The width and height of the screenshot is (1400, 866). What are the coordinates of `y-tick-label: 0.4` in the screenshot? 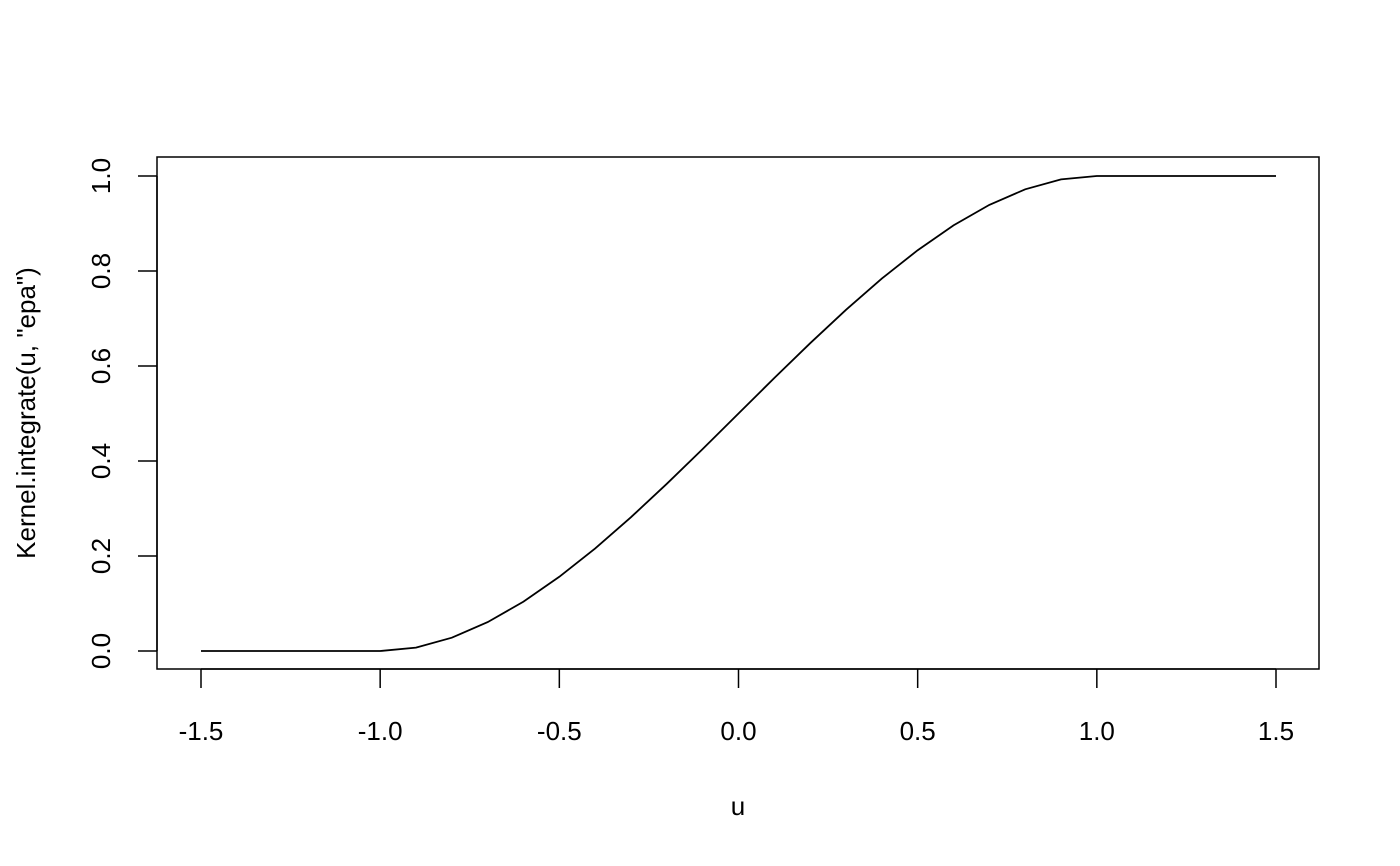 It's located at (101, 461).